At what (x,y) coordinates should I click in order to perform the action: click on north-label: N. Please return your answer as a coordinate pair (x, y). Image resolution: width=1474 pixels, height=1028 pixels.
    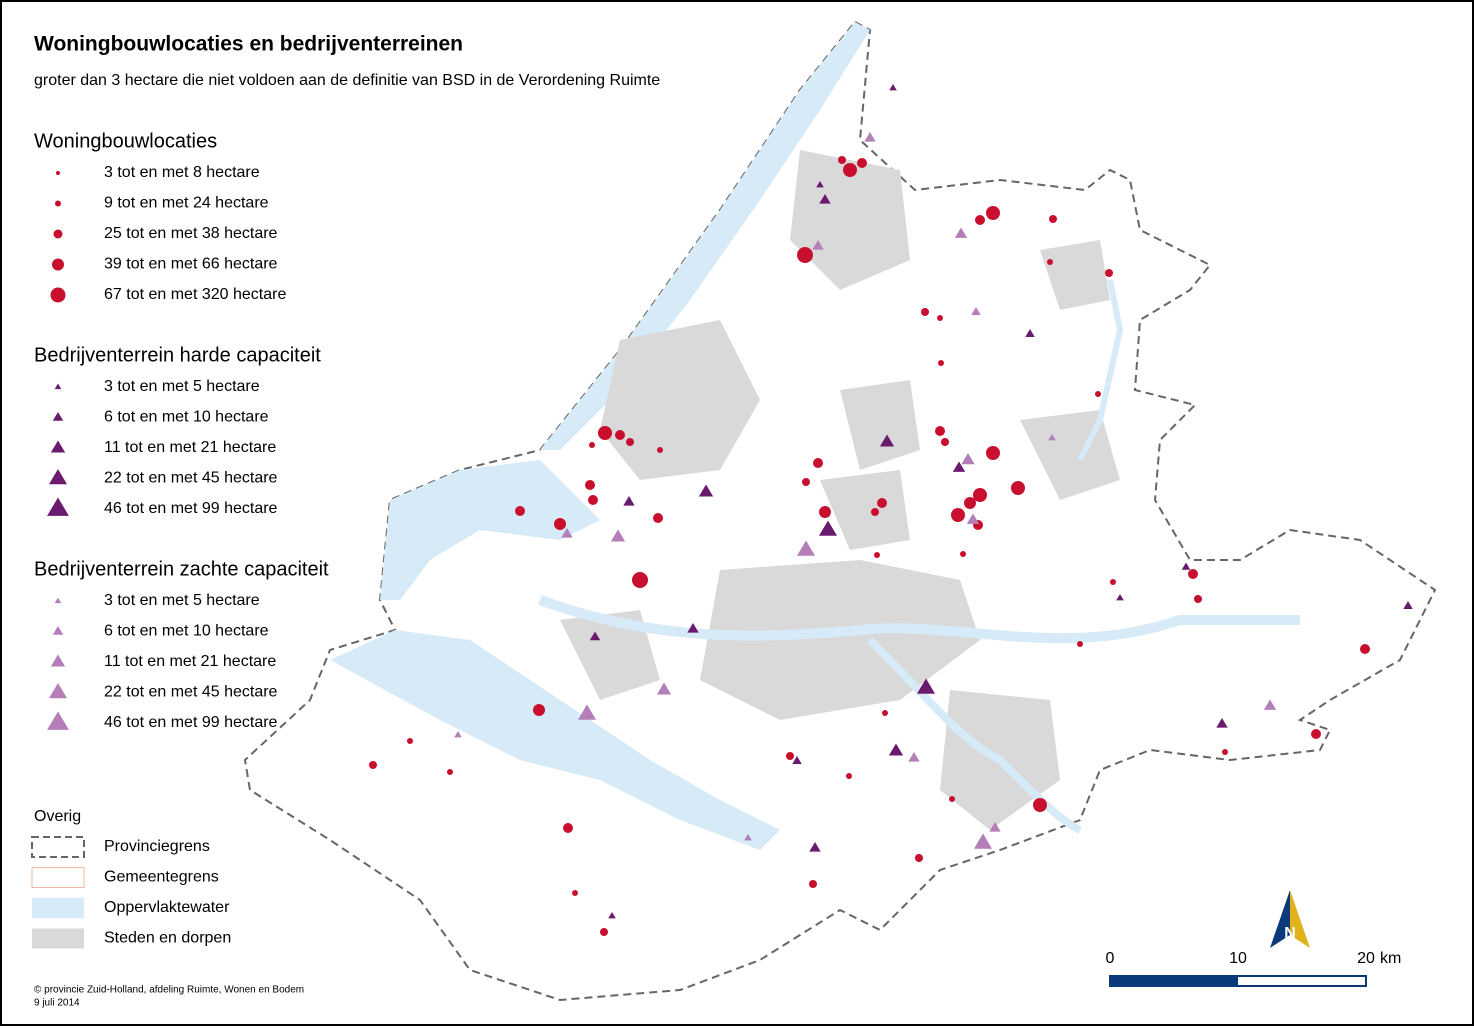
    Looking at the image, I should click on (1290, 933).